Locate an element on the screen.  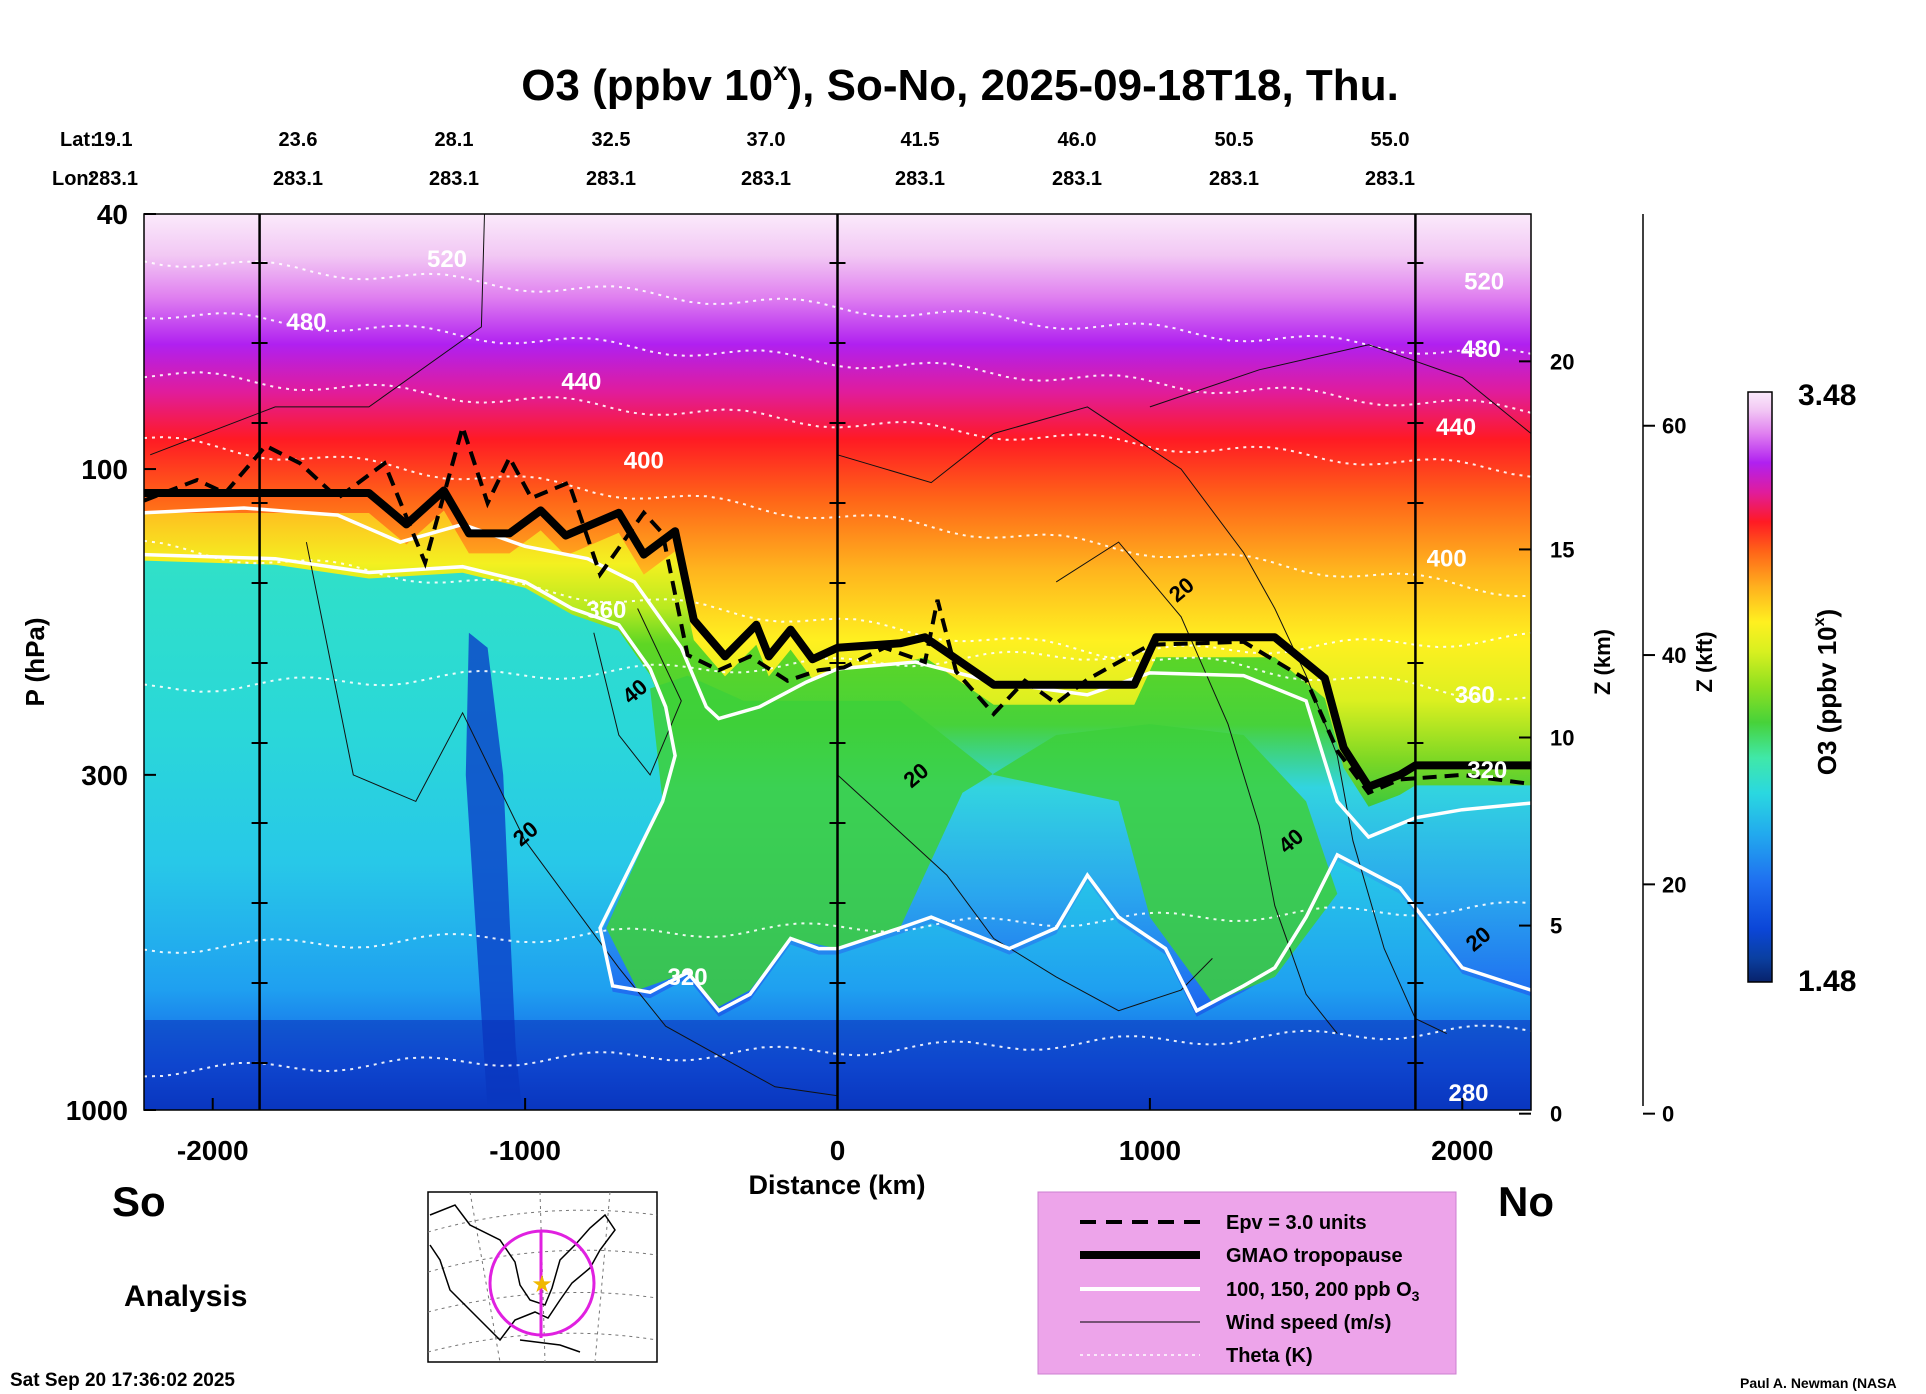
y-tick-label: 300 is located at coordinates (104, 775).